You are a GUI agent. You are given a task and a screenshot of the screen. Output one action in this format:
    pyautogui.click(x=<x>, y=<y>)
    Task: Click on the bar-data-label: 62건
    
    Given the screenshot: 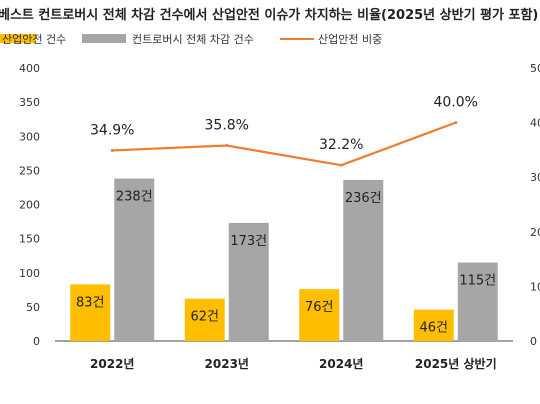 What is the action you would take?
    pyautogui.click(x=204, y=317)
    